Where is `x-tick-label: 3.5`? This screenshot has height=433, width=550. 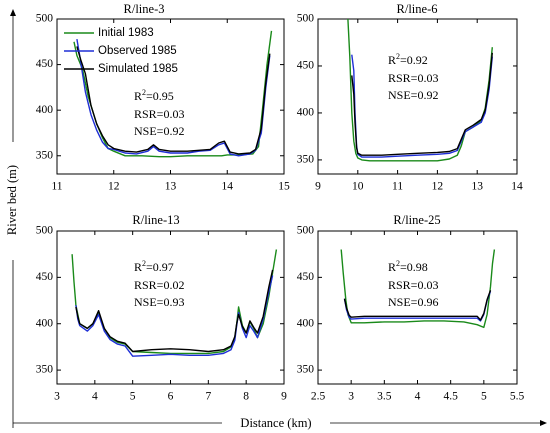 x-tick-label: 3.5 is located at coordinates (384, 397).